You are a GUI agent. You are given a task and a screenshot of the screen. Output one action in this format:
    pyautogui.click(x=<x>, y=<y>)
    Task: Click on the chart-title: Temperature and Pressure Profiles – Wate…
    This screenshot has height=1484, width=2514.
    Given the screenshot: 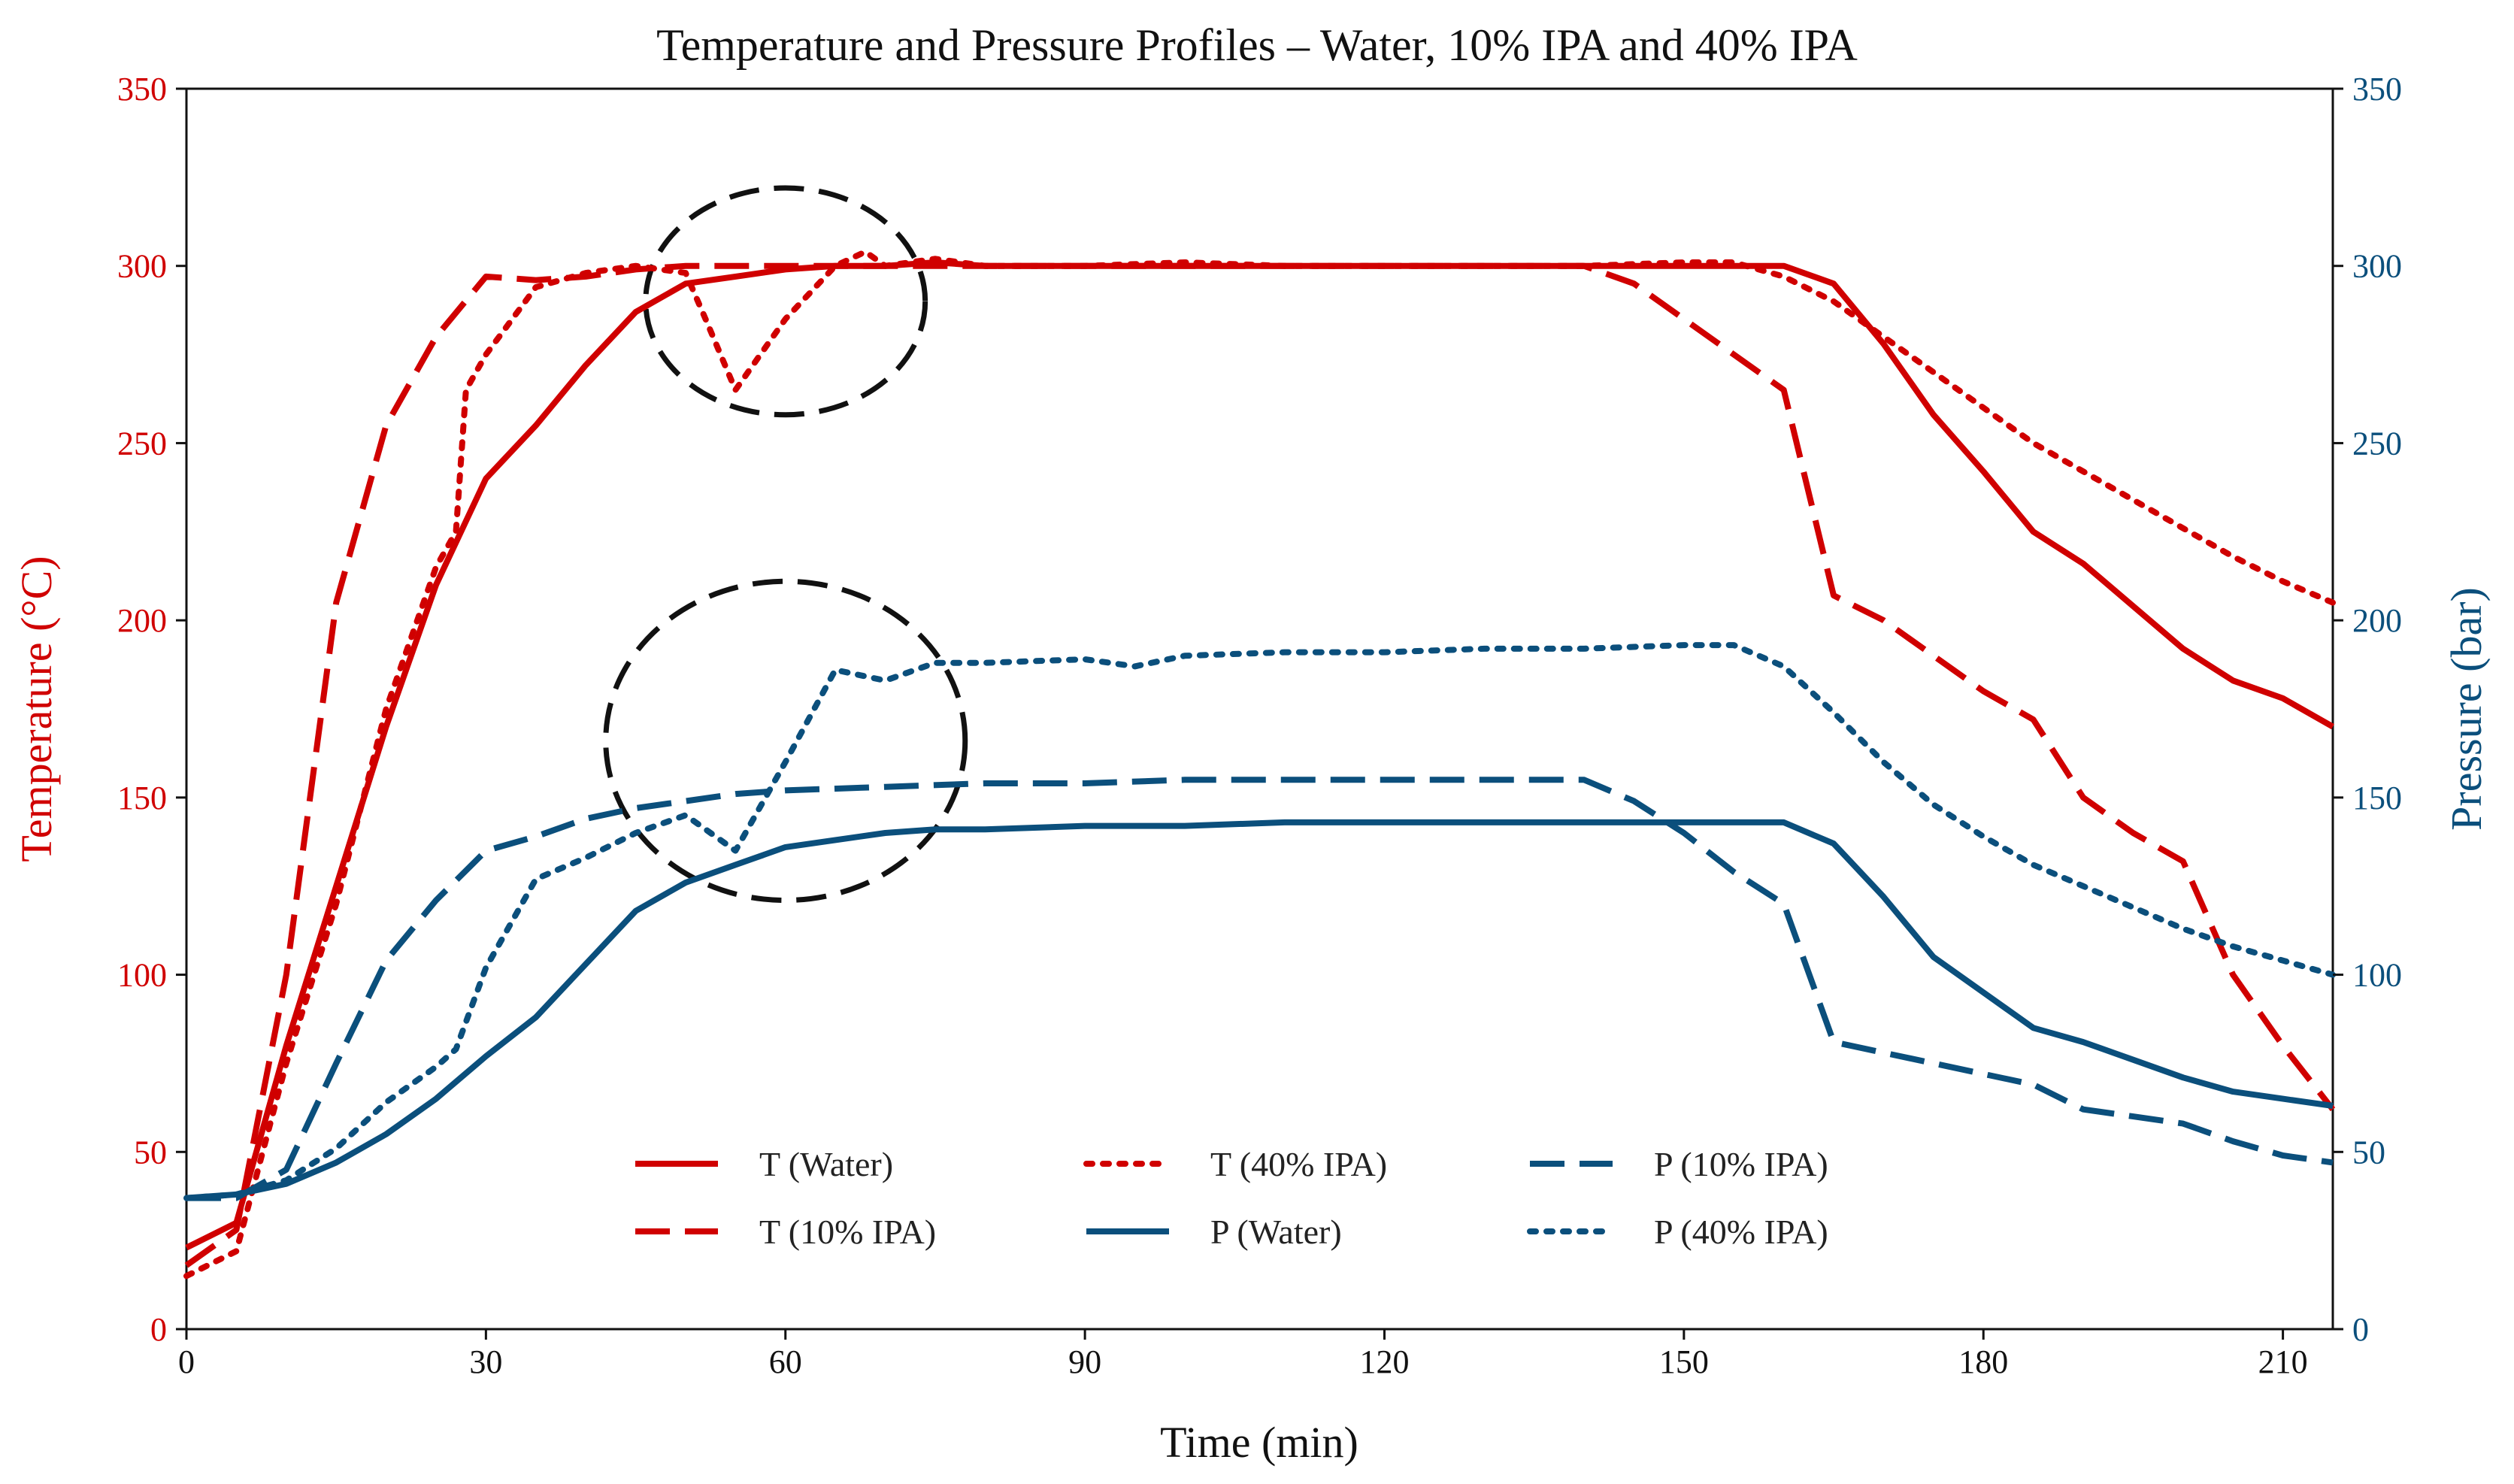 What is the action you would take?
    pyautogui.click(x=1257, y=45)
    